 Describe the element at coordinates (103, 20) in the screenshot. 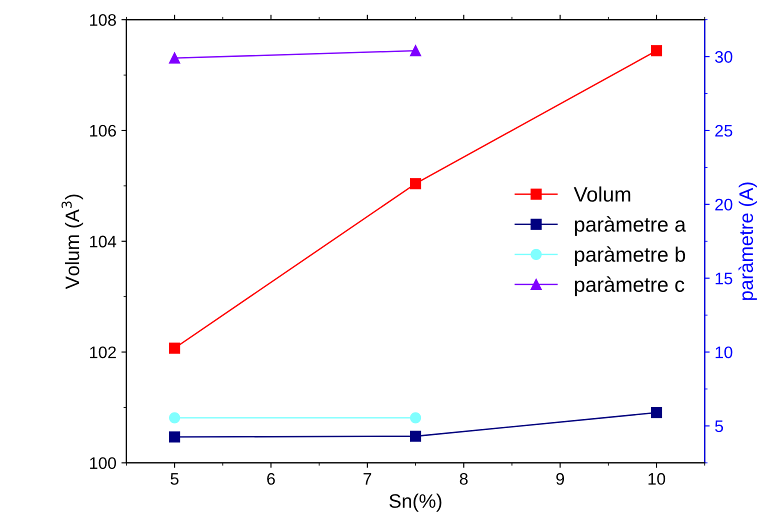

I see `y-tick-label: 108` at that location.